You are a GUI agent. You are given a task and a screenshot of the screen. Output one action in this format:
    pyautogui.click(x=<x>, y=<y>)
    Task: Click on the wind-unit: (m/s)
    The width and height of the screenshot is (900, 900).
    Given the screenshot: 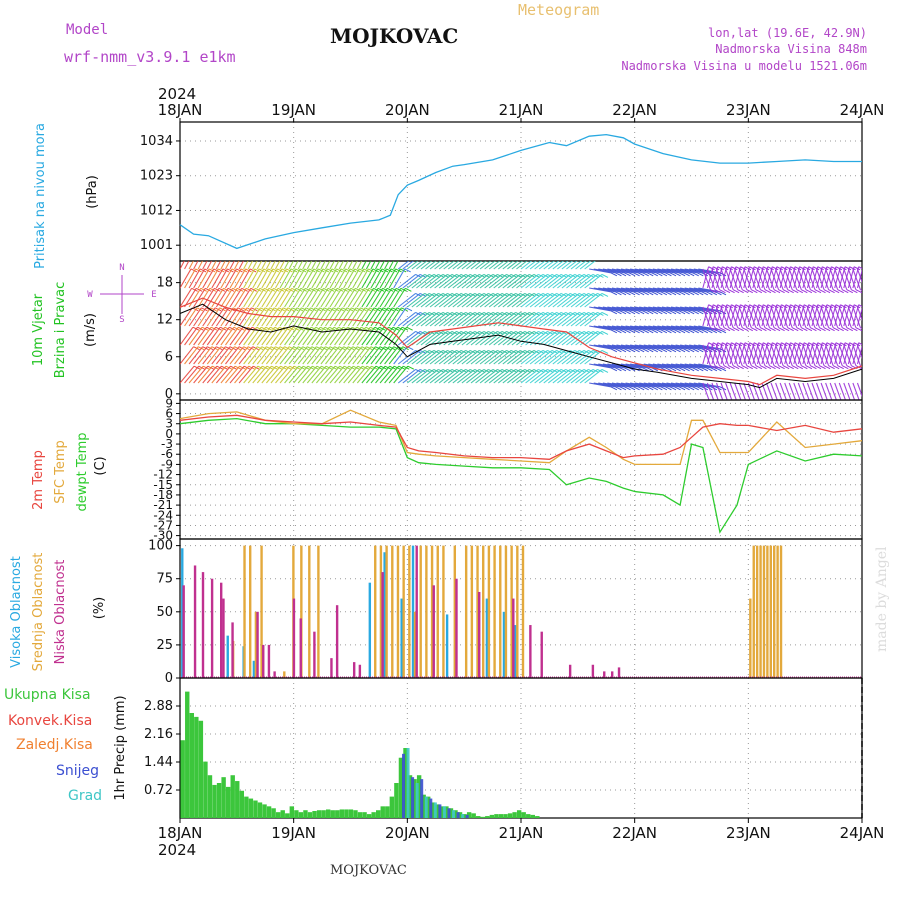 What is the action you would take?
    pyautogui.click(x=90, y=330)
    